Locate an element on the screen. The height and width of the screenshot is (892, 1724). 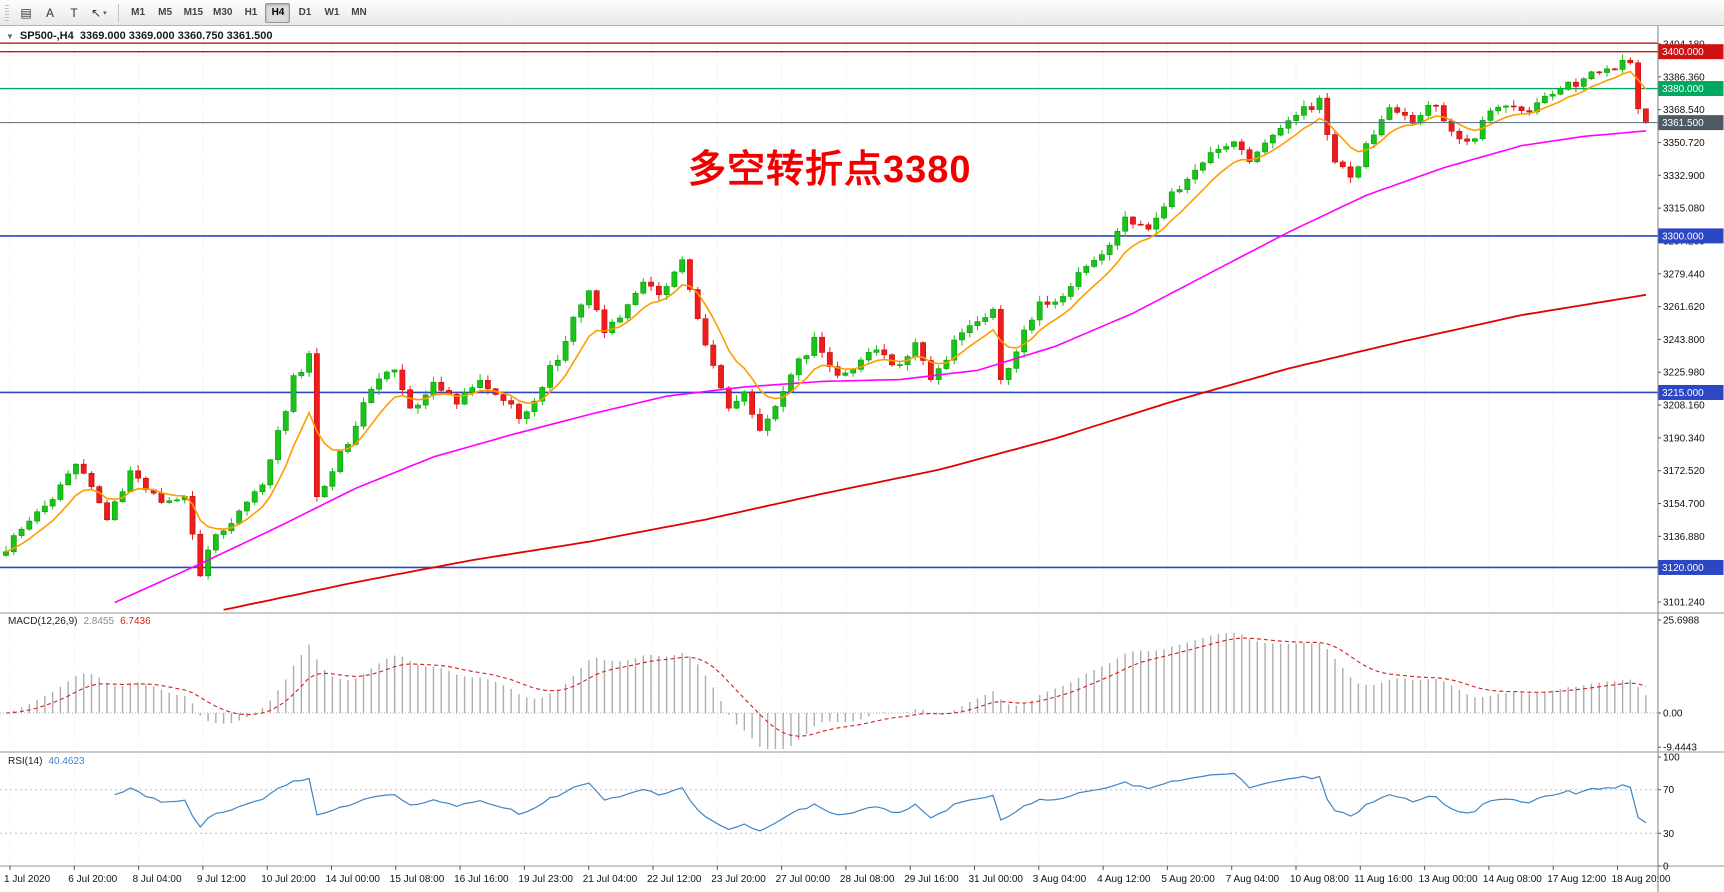
price-axis-tick: 3225.980 is located at coordinates (1684, 373).